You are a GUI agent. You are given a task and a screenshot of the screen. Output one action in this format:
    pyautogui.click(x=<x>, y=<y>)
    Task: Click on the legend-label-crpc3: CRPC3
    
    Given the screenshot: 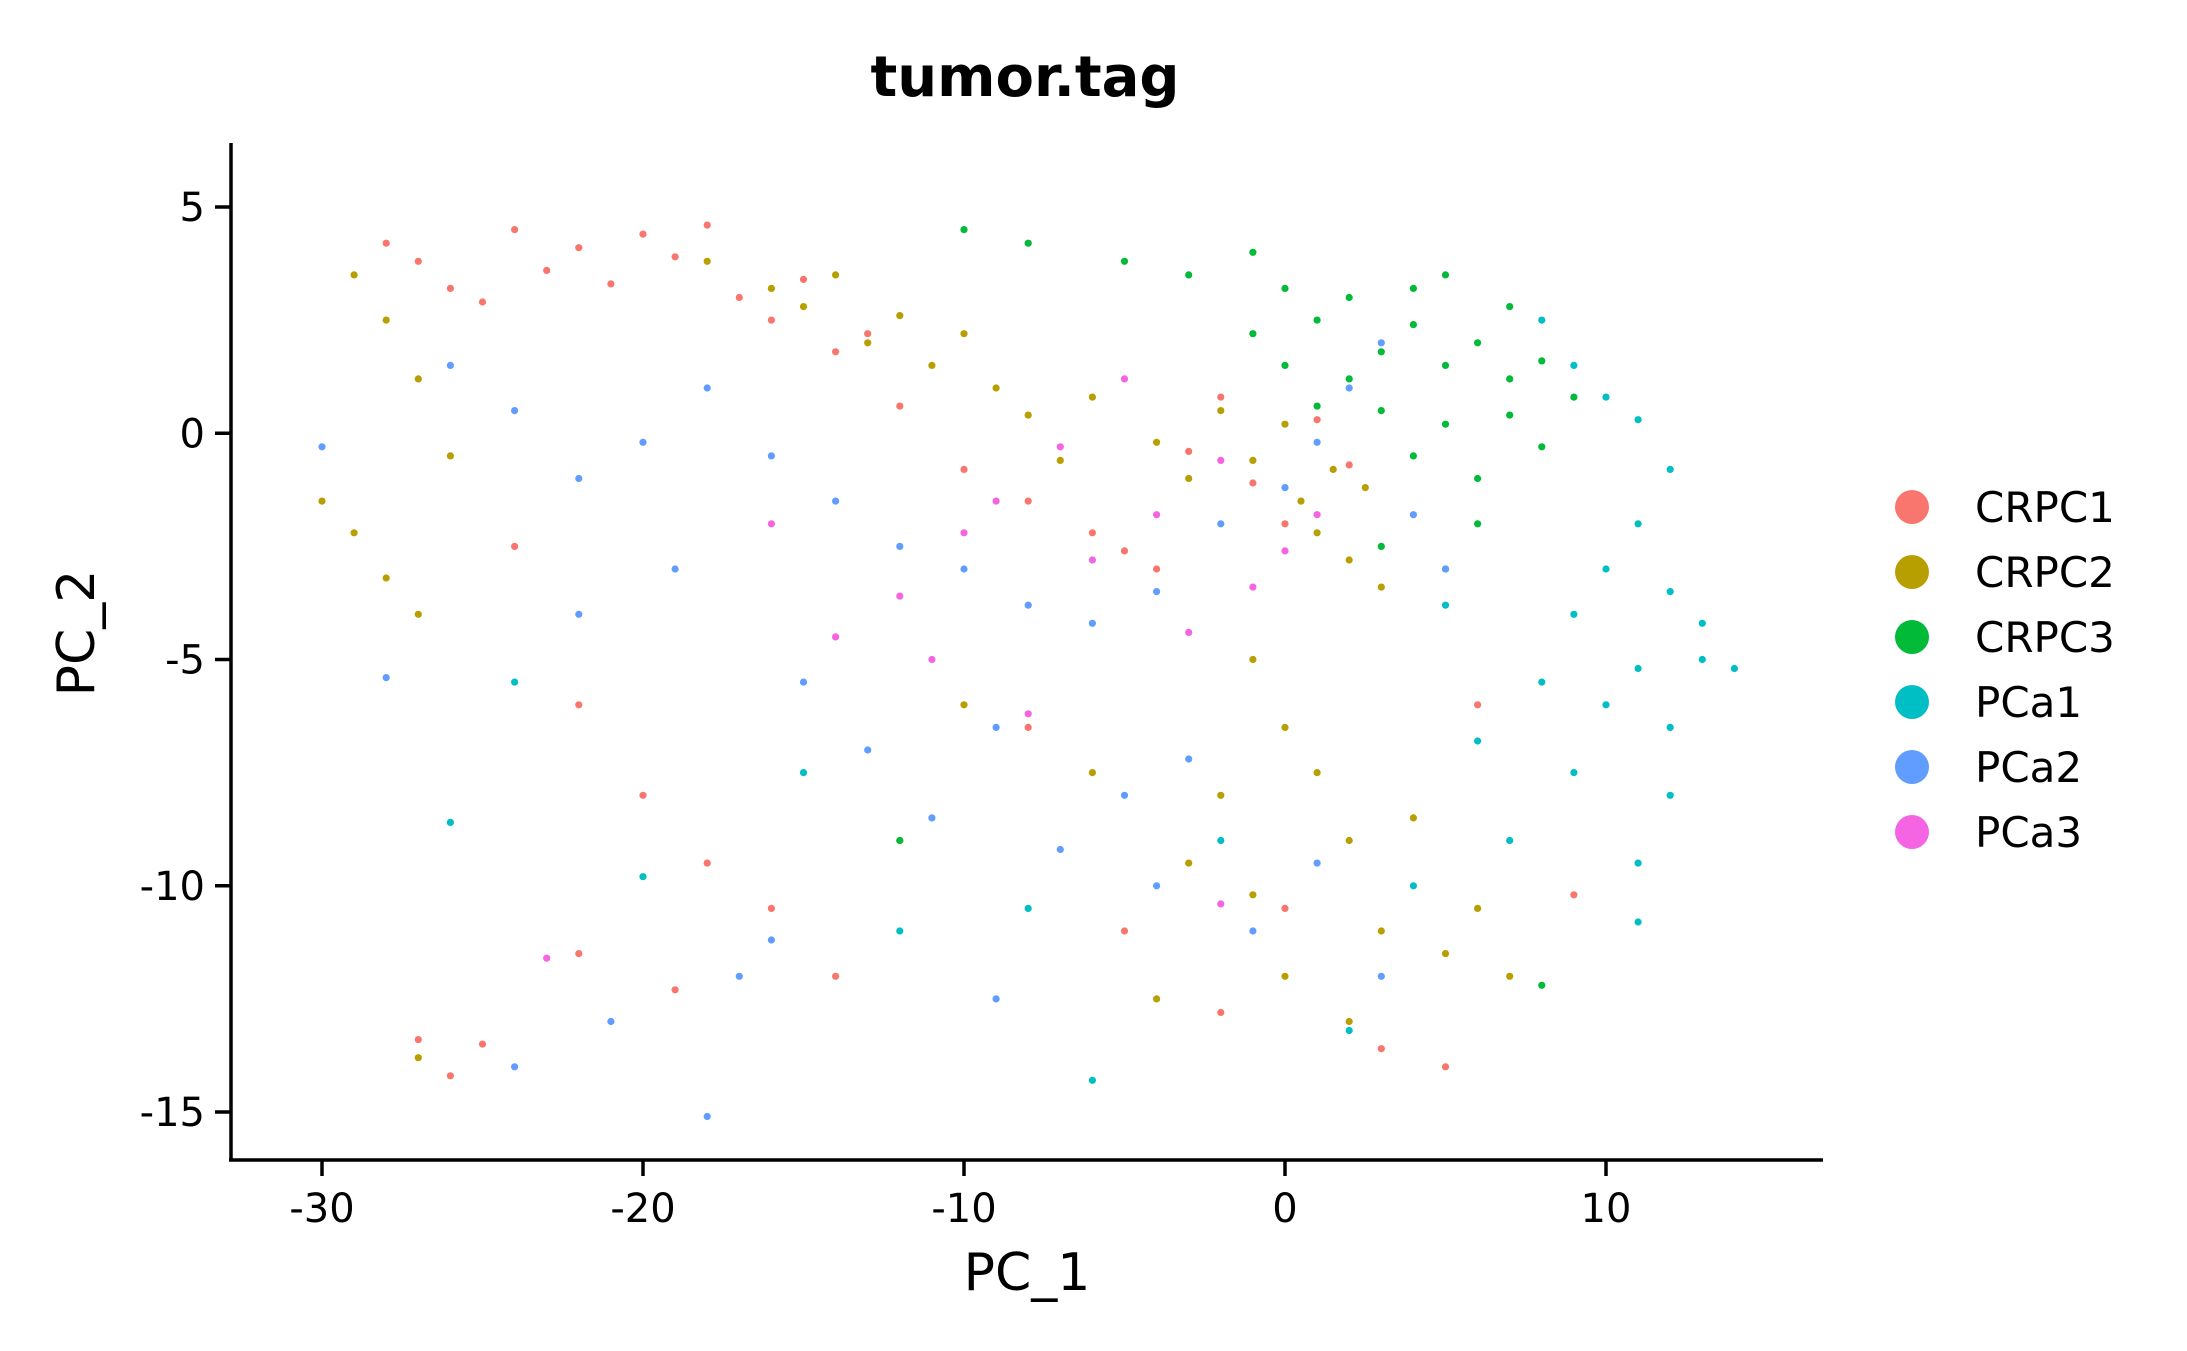 What is the action you would take?
    pyautogui.click(x=2045, y=637)
    